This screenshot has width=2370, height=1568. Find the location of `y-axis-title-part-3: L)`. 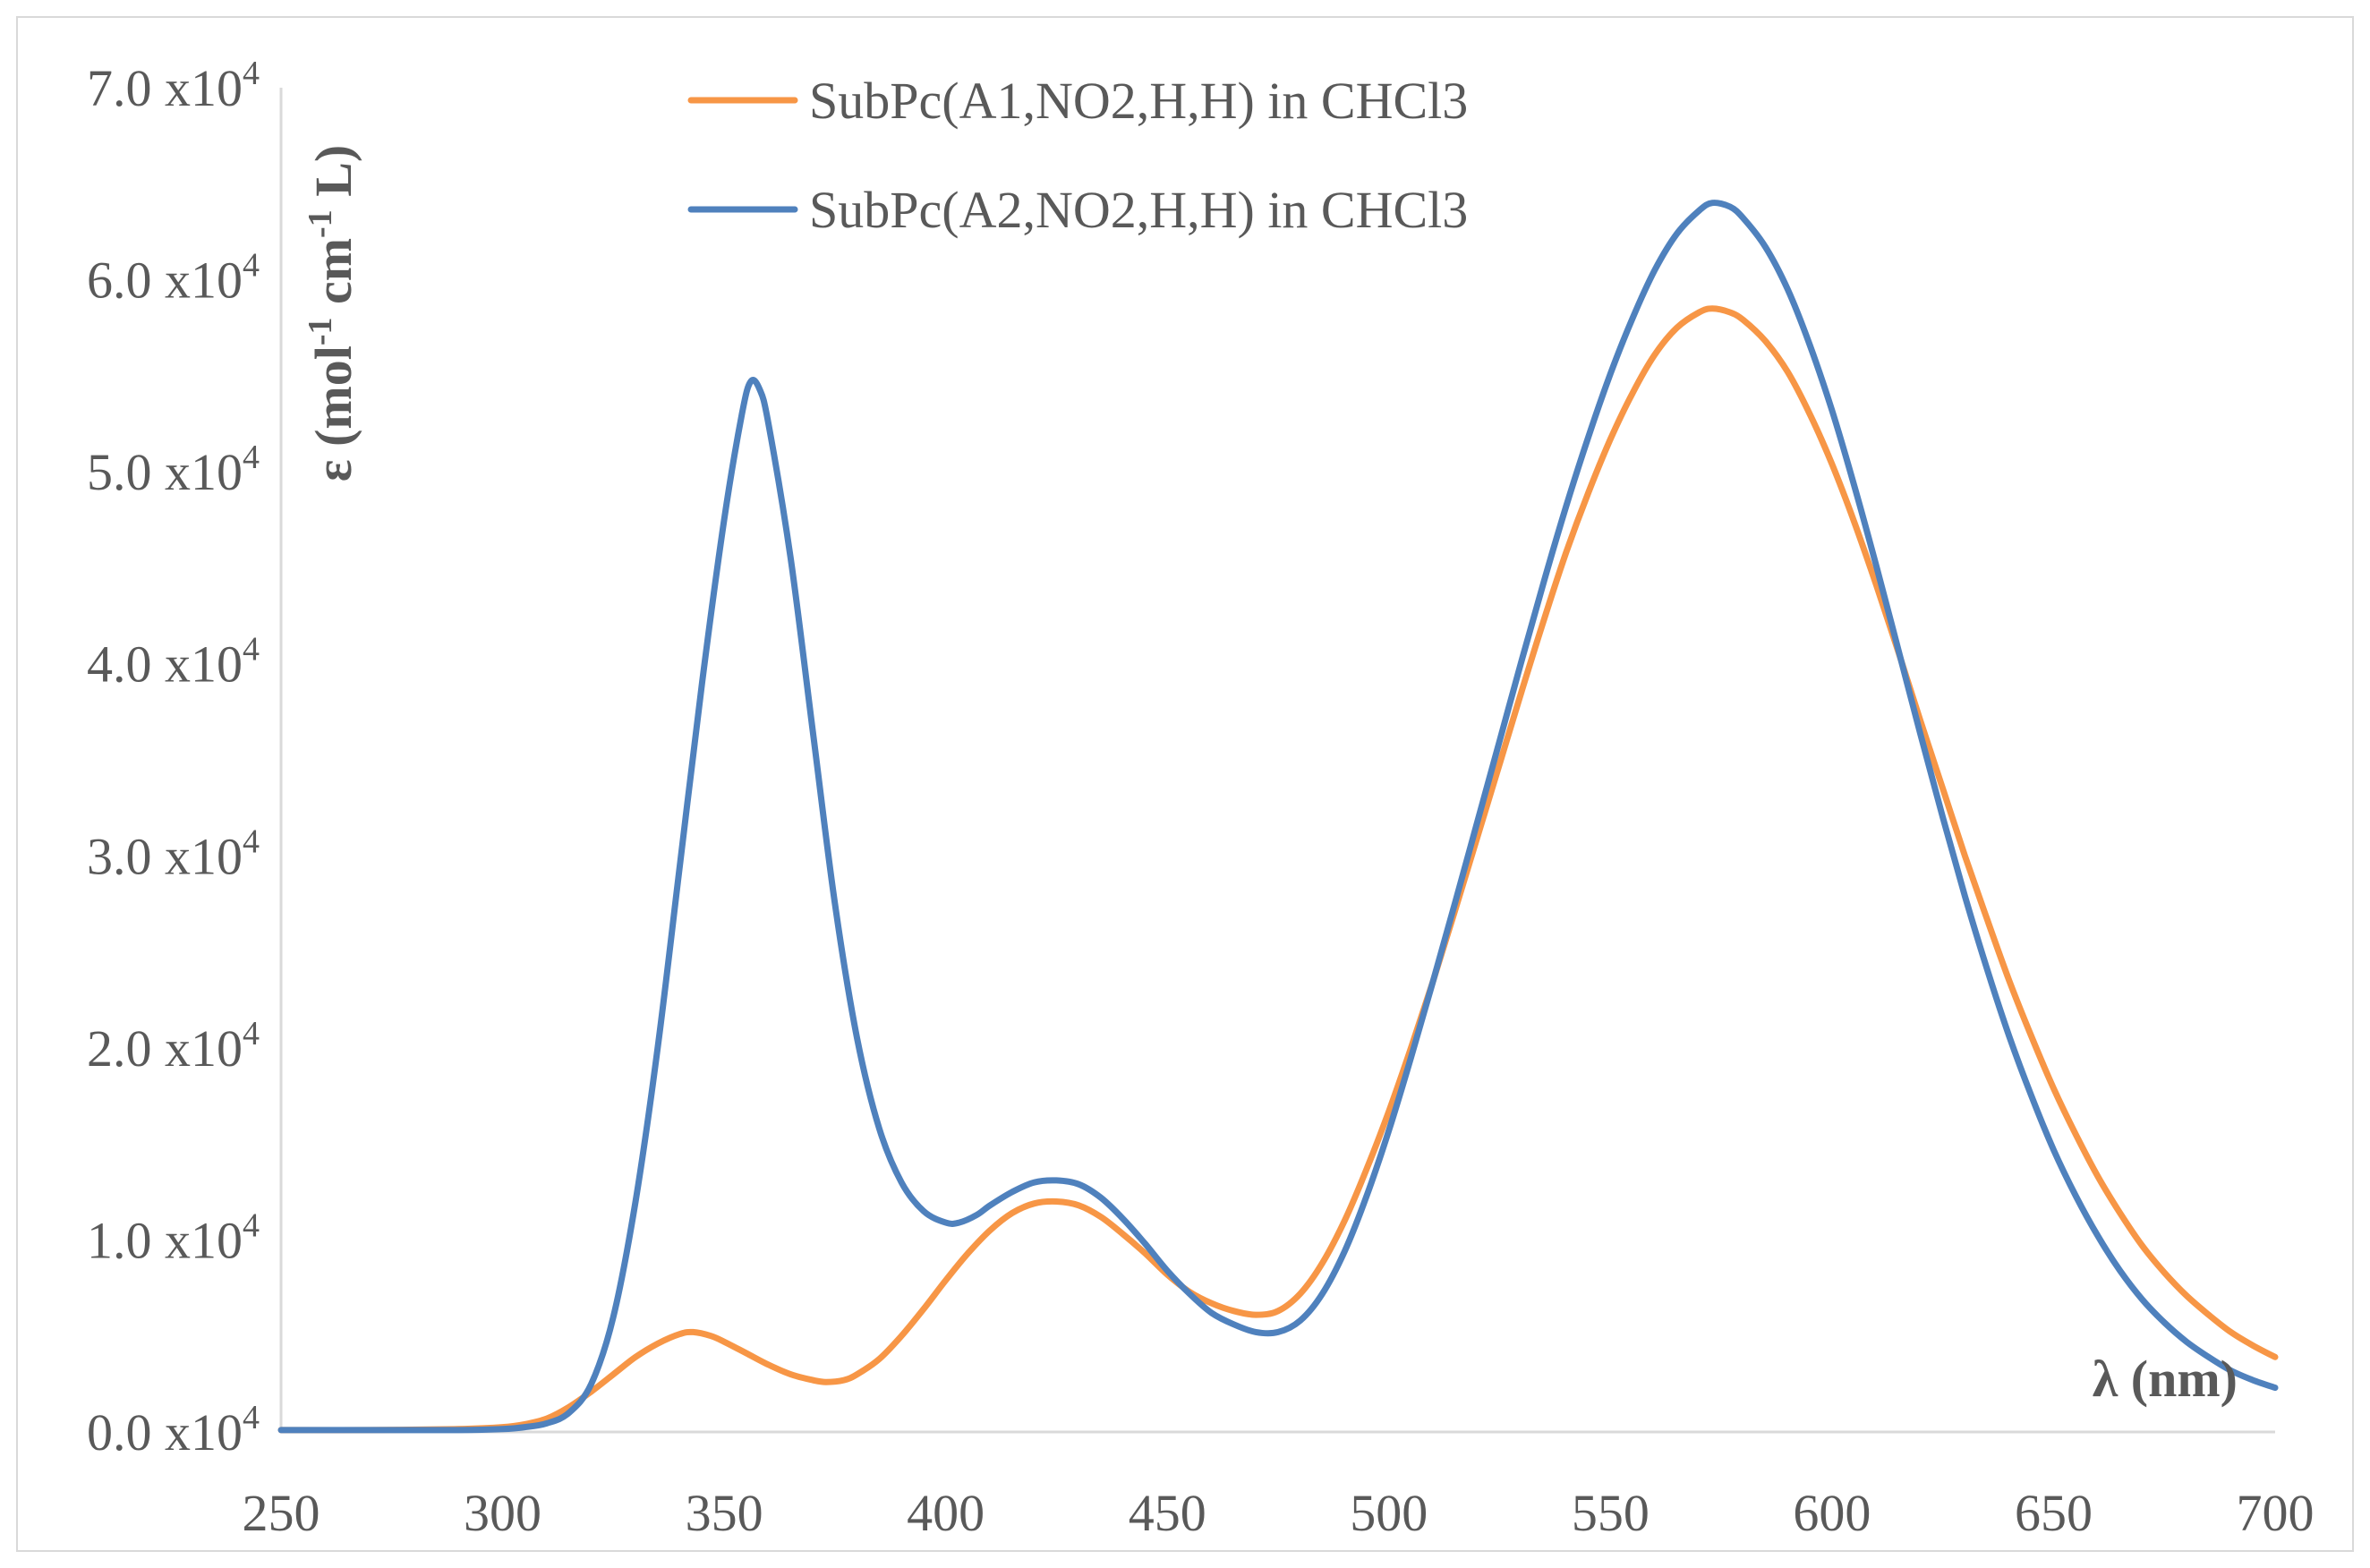

y-axis-title-part-3: L) is located at coordinates (333, 177).